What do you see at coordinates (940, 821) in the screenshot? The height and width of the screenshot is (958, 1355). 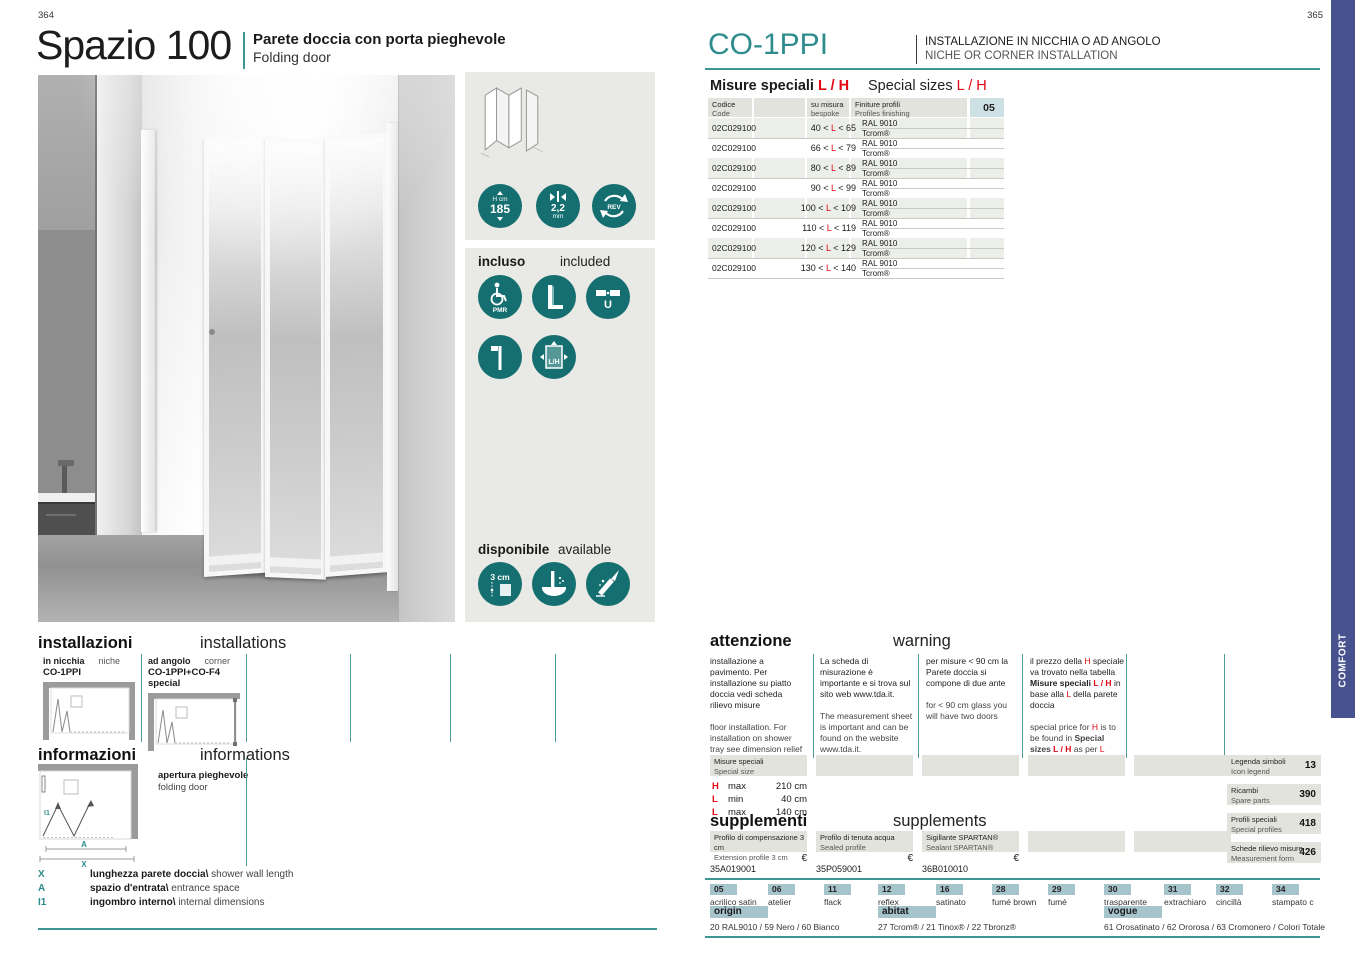 I see `supplements-header-en: supplements` at bounding box center [940, 821].